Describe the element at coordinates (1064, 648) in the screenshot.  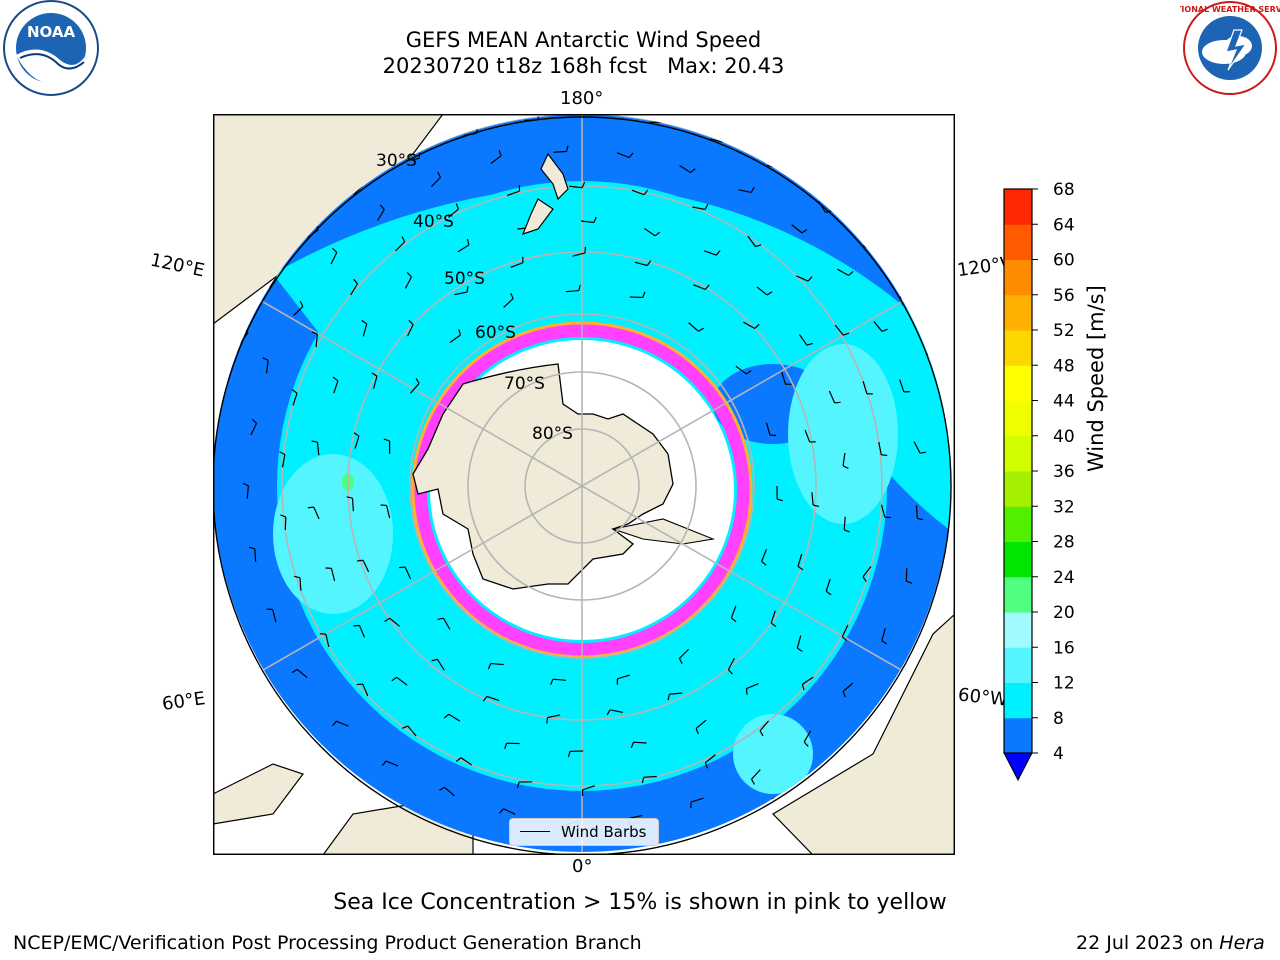
I see `colorbar-tick-label: 16` at that location.